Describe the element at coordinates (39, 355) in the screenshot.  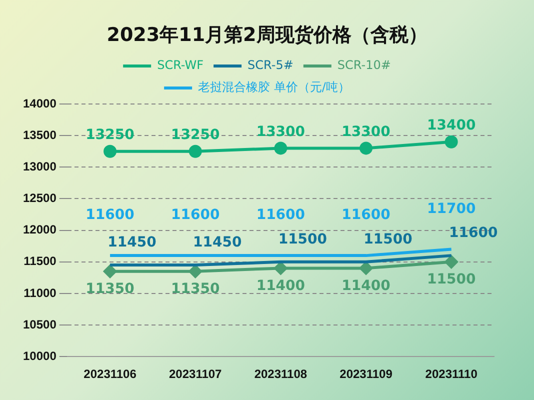
I see `y-tick-label: 10000` at that location.